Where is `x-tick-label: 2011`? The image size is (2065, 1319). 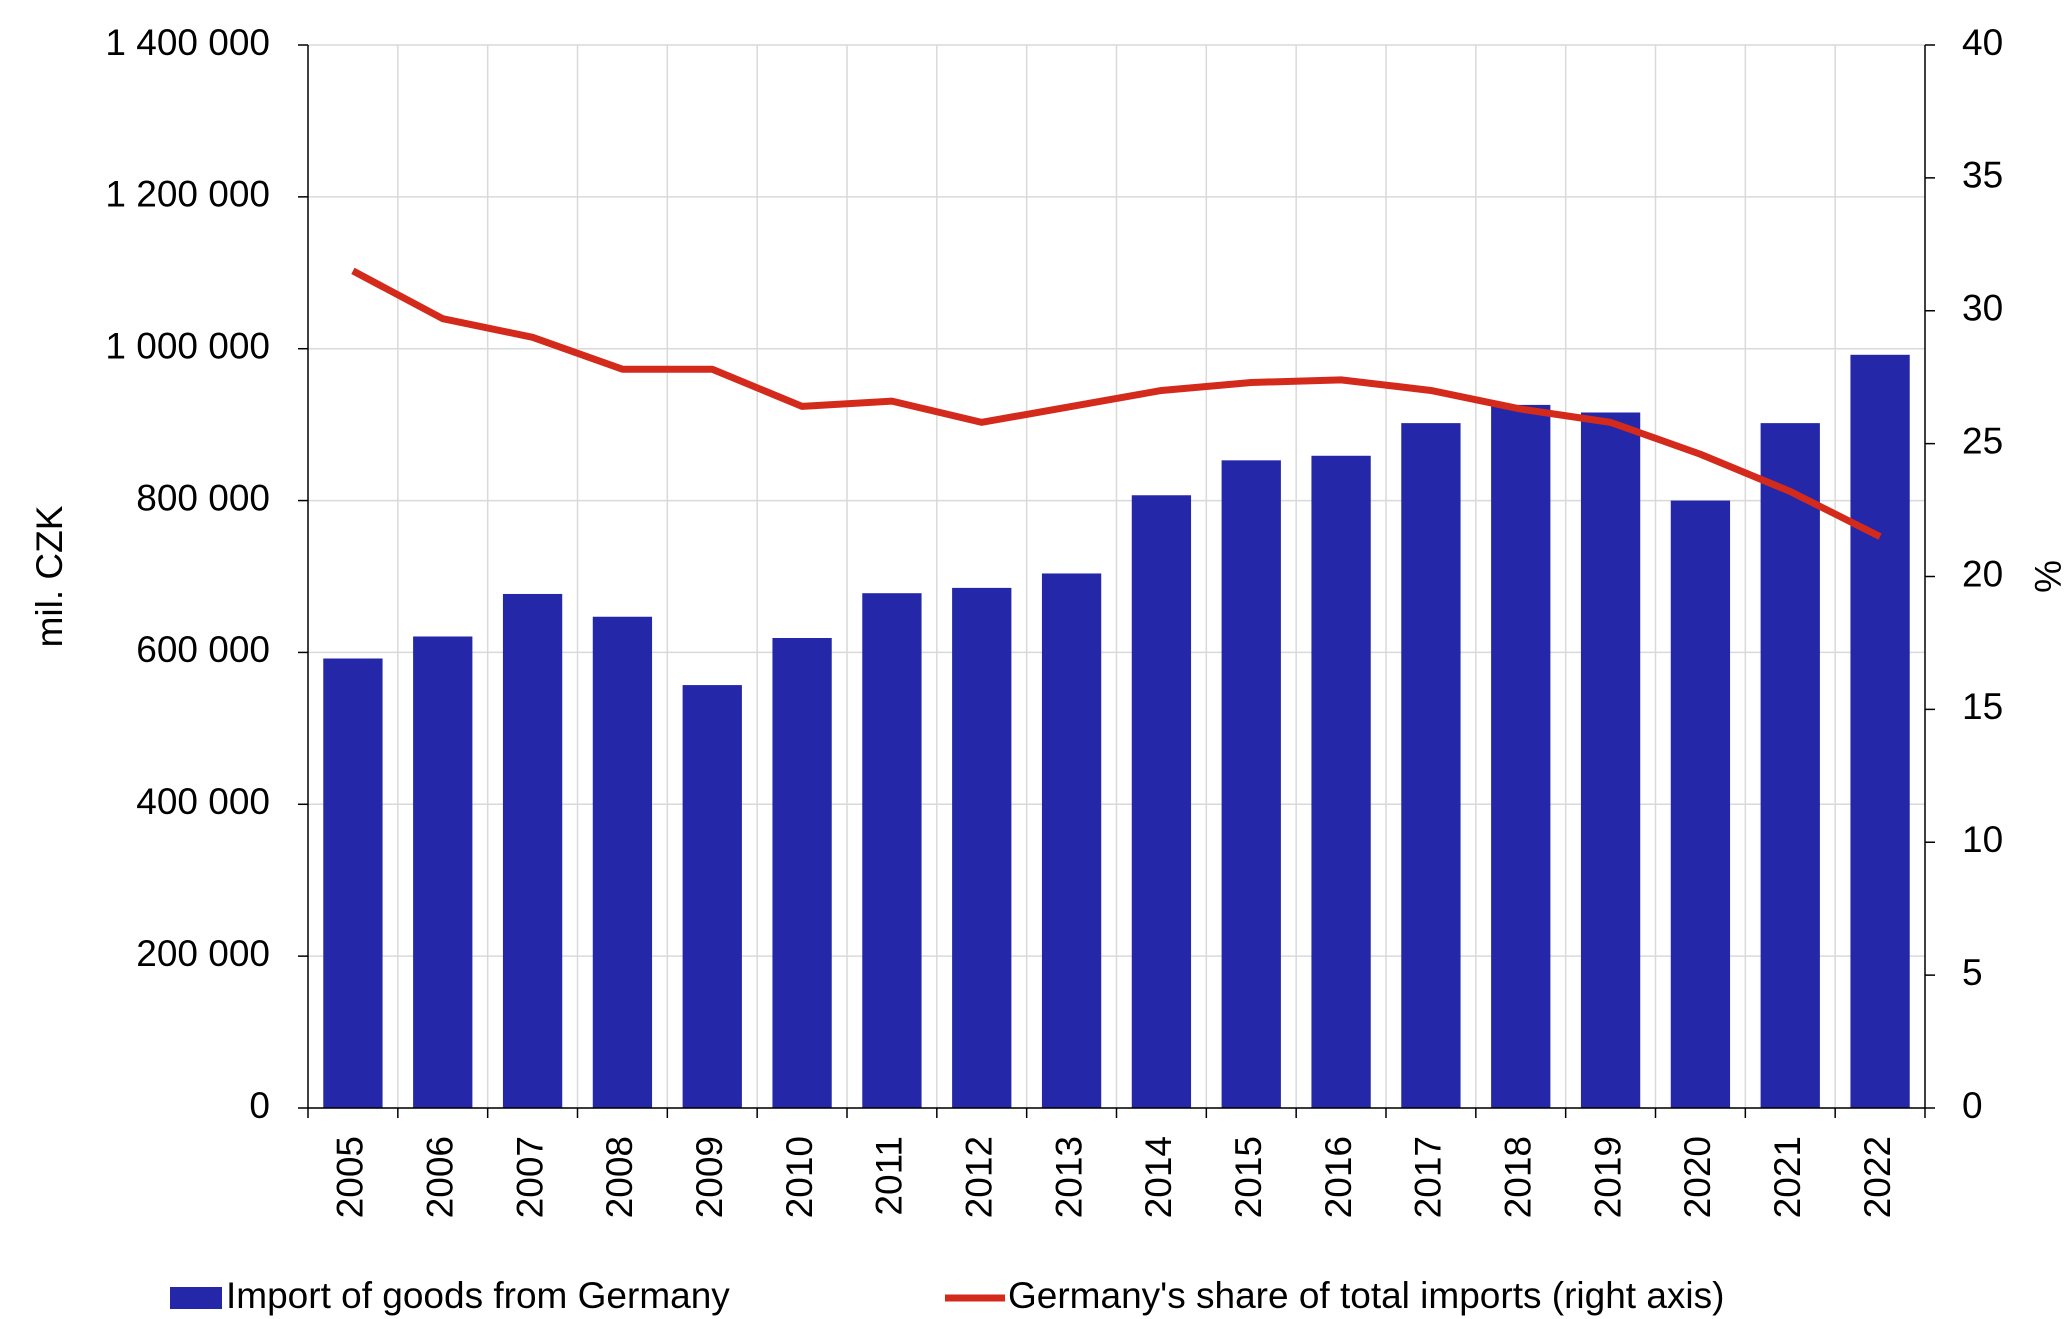 x-tick-label: 2011 is located at coordinates (889, 1176).